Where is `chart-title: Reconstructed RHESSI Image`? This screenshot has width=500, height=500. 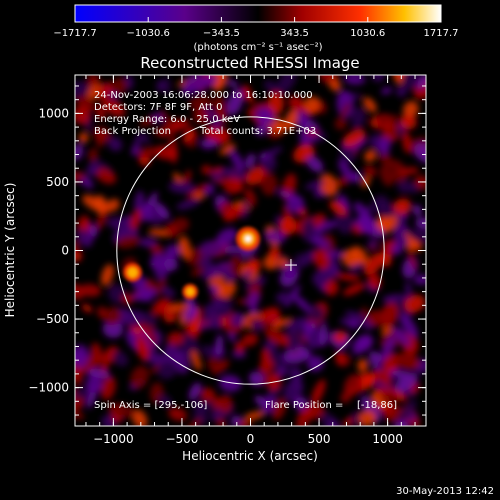
chart-title: Reconstructed RHESSI Image is located at coordinates (249, 63).